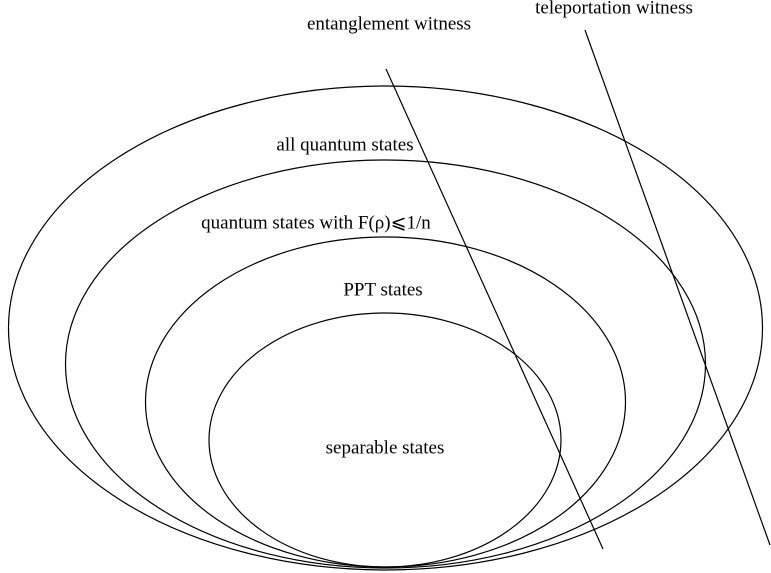 Image resolution: width=771 pixels, height=573 pixels. I want to click on separable-states-label: separable states, so click(385, 447).